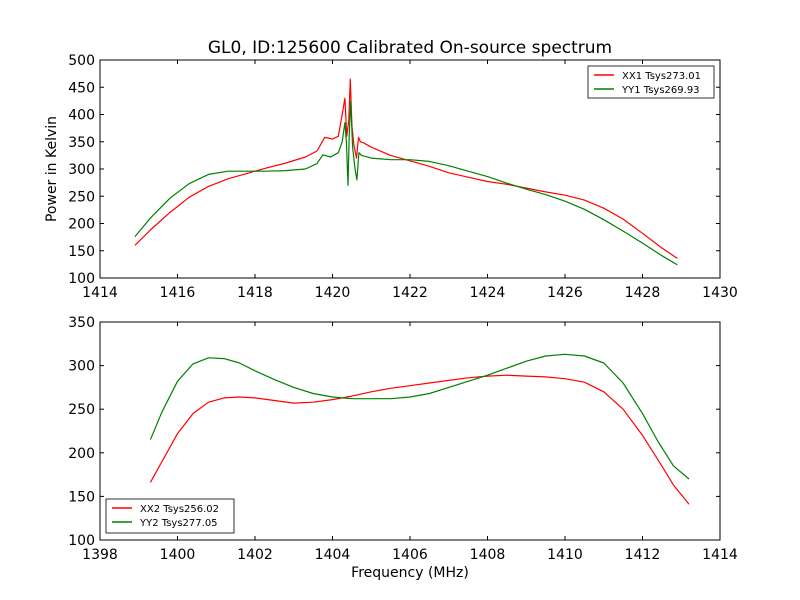  What do you see at coordinates (720, 293) in the screenshot?
I see `top-x-tick-label: 1430` at bounding box center [720, 293].